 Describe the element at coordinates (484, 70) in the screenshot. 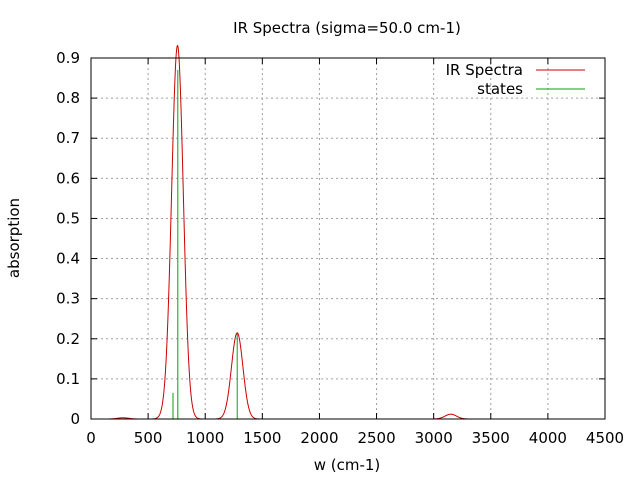

I see `legend-label: IR Spectra` at that location.